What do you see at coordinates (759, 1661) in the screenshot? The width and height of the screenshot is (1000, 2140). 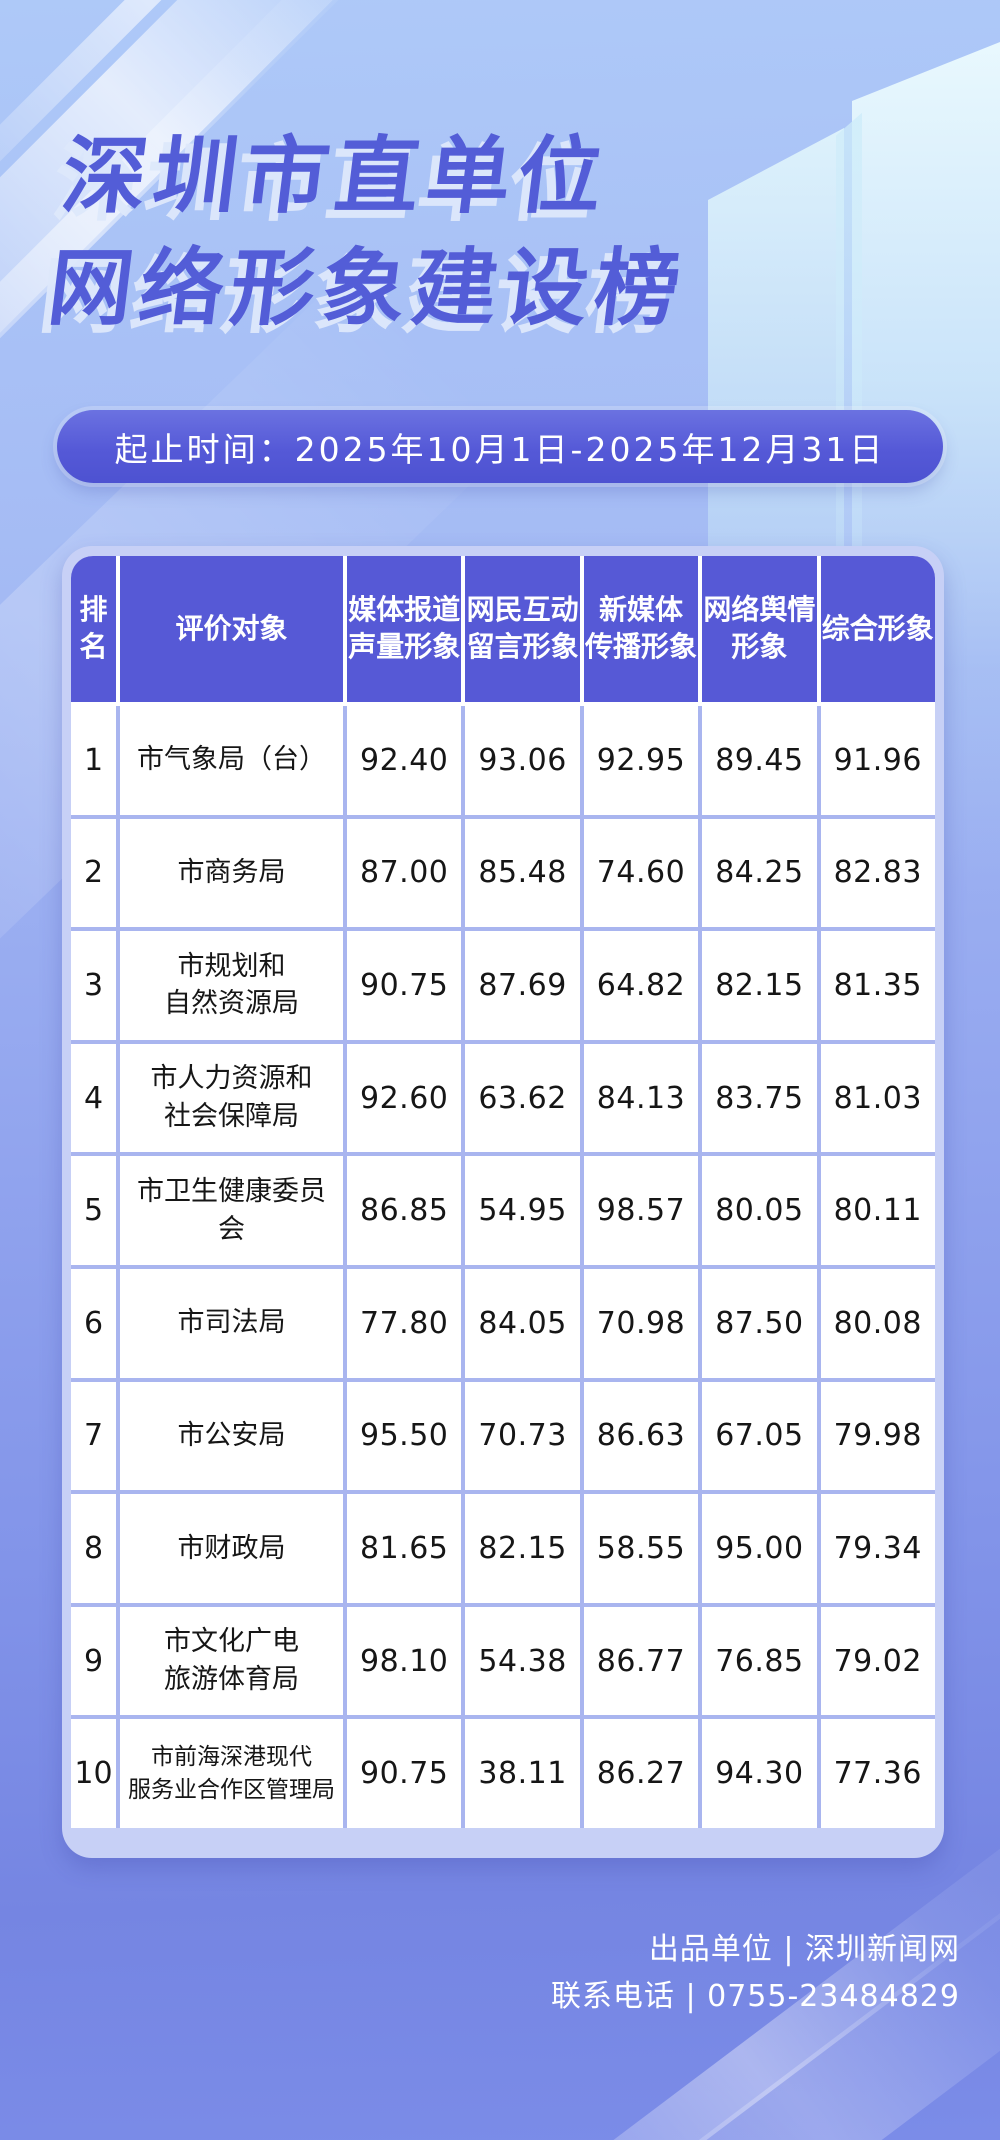 I see `score-cell: 76.85` at bounding box center [759, 1661].